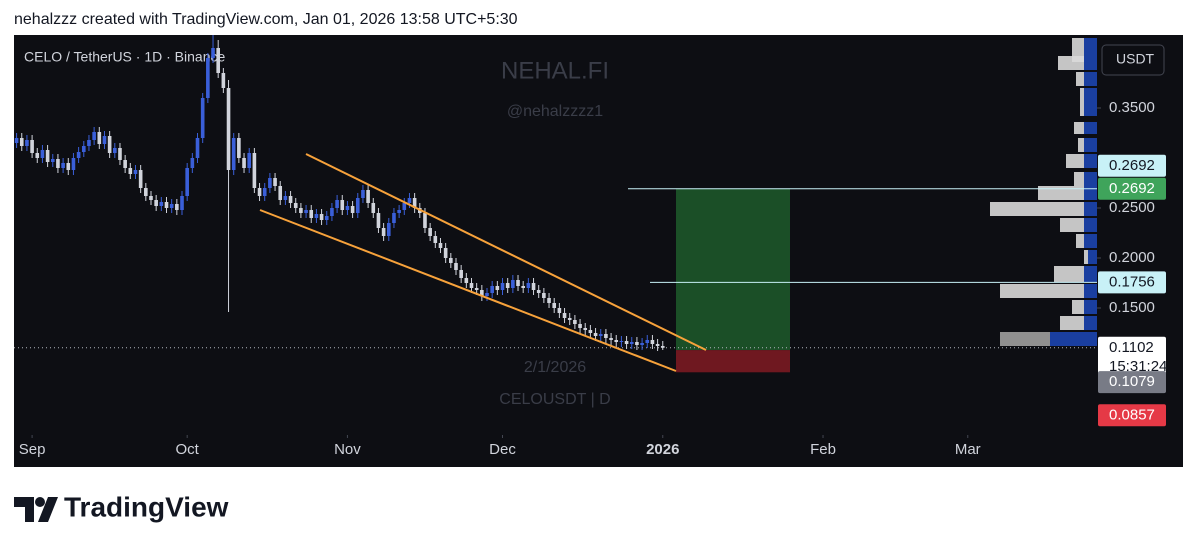 The image size is (1200, 550). What do you see at coordinates (124, 57) in the screenshot?
I see `chart-title: CELO / TetherUS · 1D · Binance` at bounding box center [124, 57].